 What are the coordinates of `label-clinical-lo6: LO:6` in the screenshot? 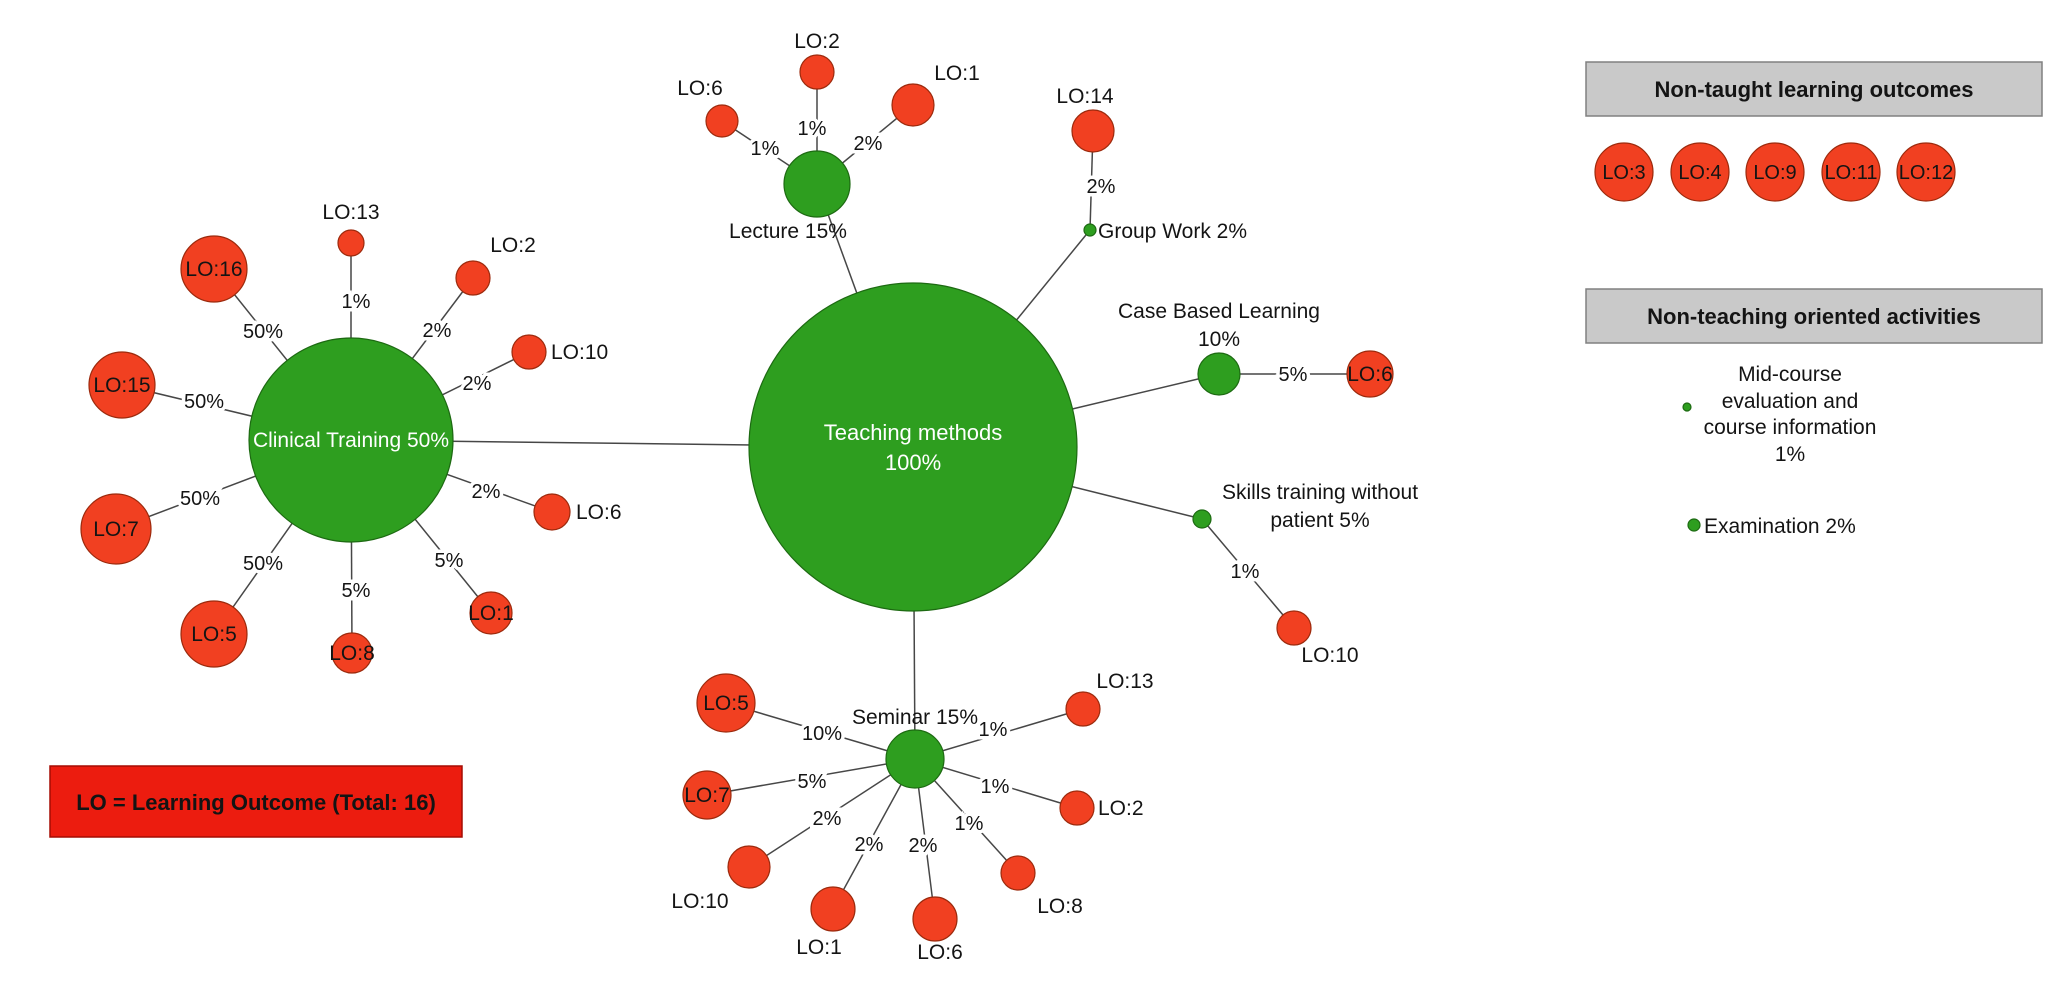 It's located at (599, 512).